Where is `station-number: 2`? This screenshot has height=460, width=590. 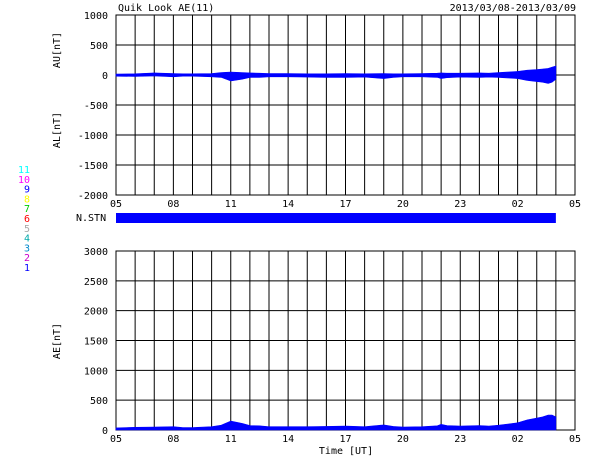
station-number: 2 is located at coordinates (27, 258).